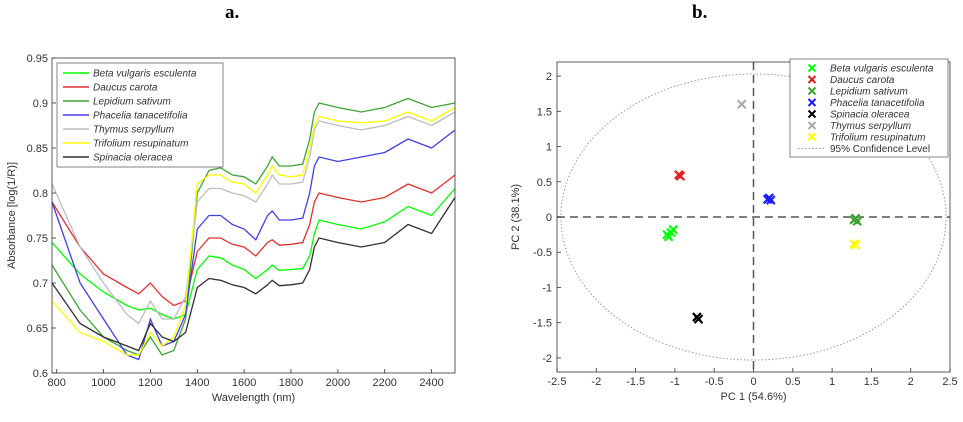 The image size is (963, 422). I want to click on x-tick-label: -2.5, so click(557, 382).